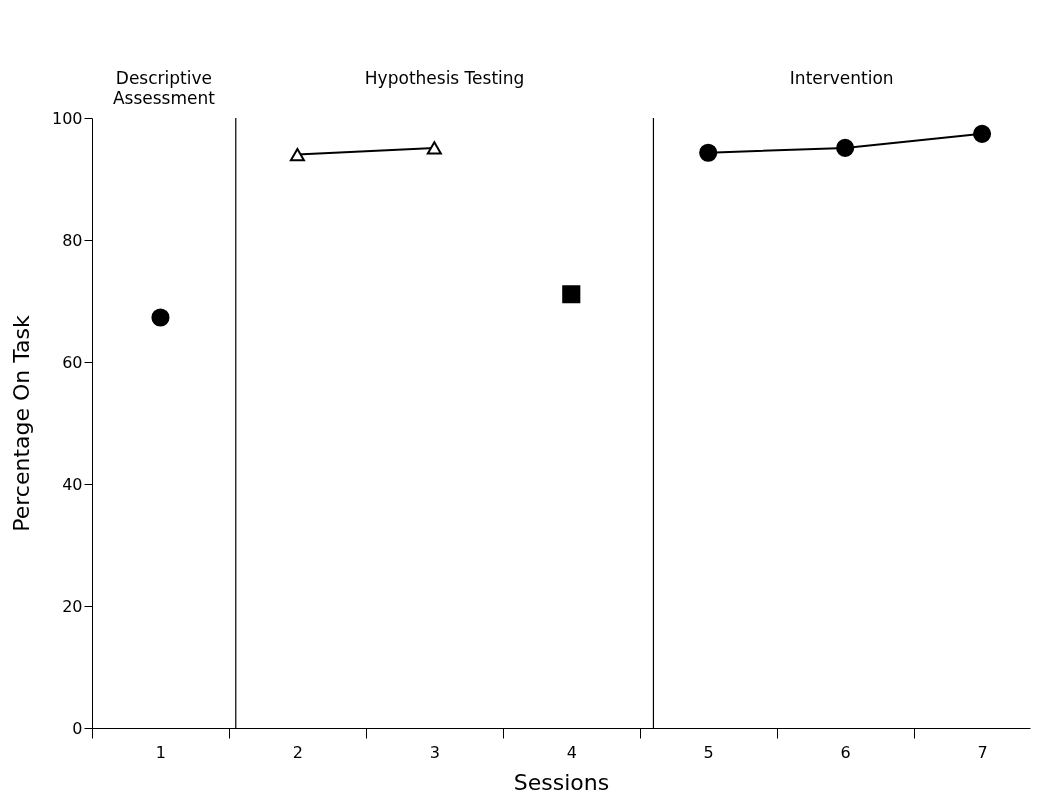 The image size is (1045, 803). What do you see at coordinates (72, 606) in the screenshot?
I see `y-tick-label: 20` at bounding box center [72, 606].